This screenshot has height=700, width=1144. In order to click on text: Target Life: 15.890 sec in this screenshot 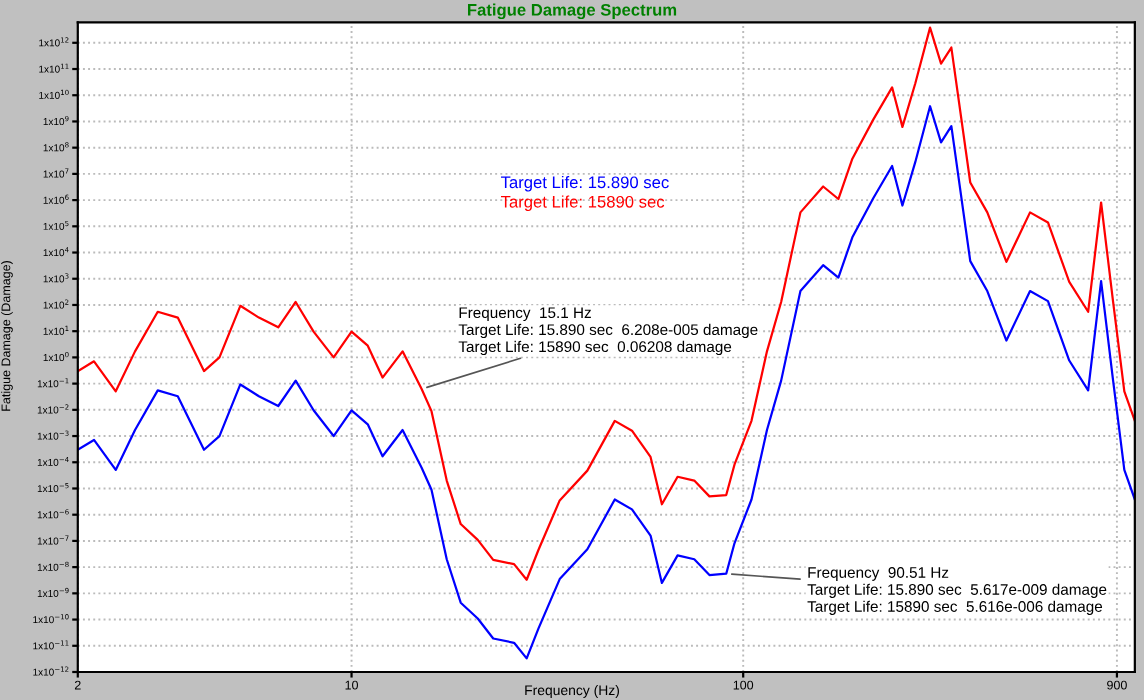, I will do `click(584, 183)`.